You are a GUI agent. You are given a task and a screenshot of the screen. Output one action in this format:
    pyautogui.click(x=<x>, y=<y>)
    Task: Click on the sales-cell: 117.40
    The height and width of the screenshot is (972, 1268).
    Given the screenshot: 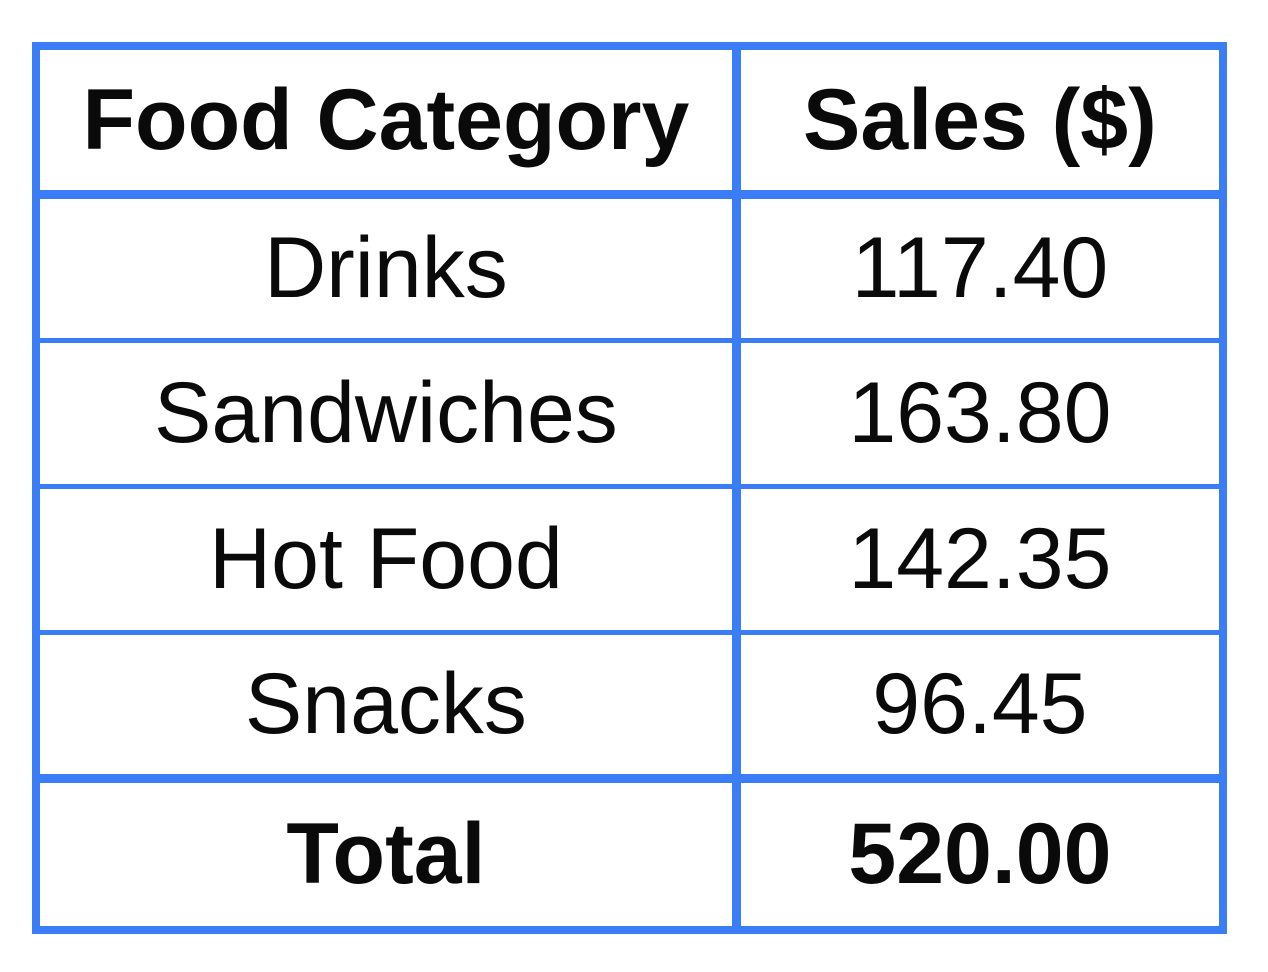 What is the action you would take?
    pyautogui.click(x=979, y=267)
    